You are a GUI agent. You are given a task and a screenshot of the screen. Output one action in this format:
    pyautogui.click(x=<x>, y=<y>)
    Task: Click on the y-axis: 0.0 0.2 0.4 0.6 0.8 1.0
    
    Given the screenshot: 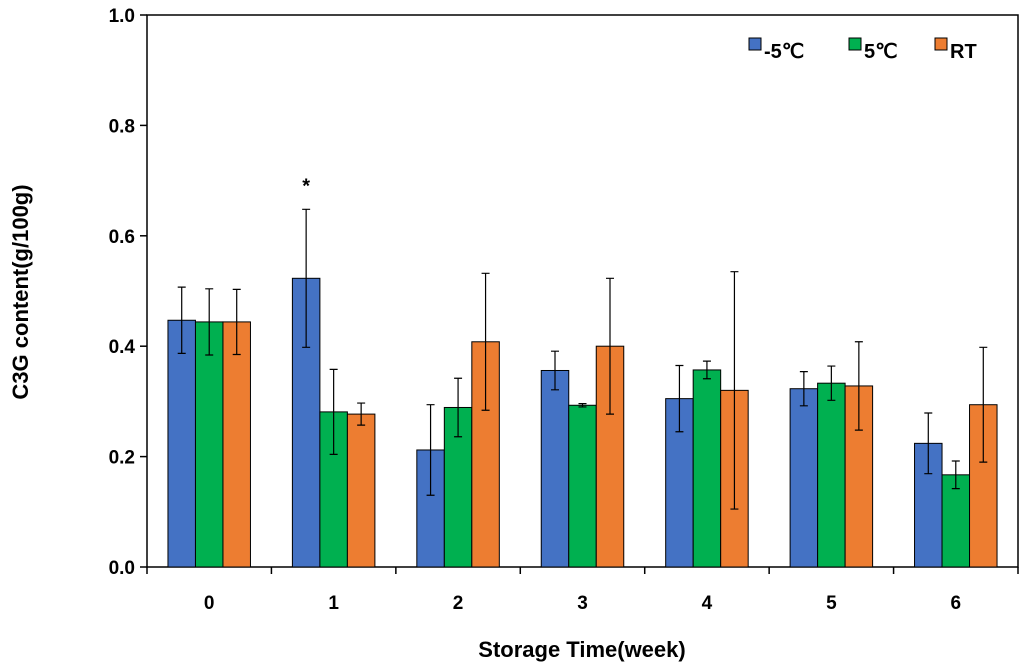 What is the action you would take?
    pyautogui.click(x=128, y=292)
    